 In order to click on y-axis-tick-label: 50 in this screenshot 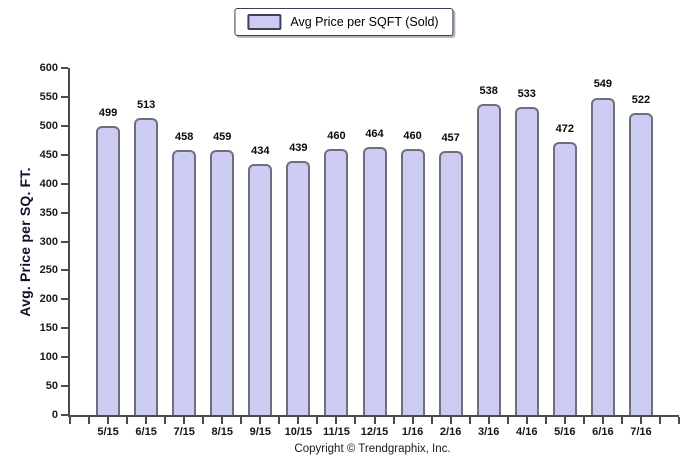, I will do `click(51, 386)`.